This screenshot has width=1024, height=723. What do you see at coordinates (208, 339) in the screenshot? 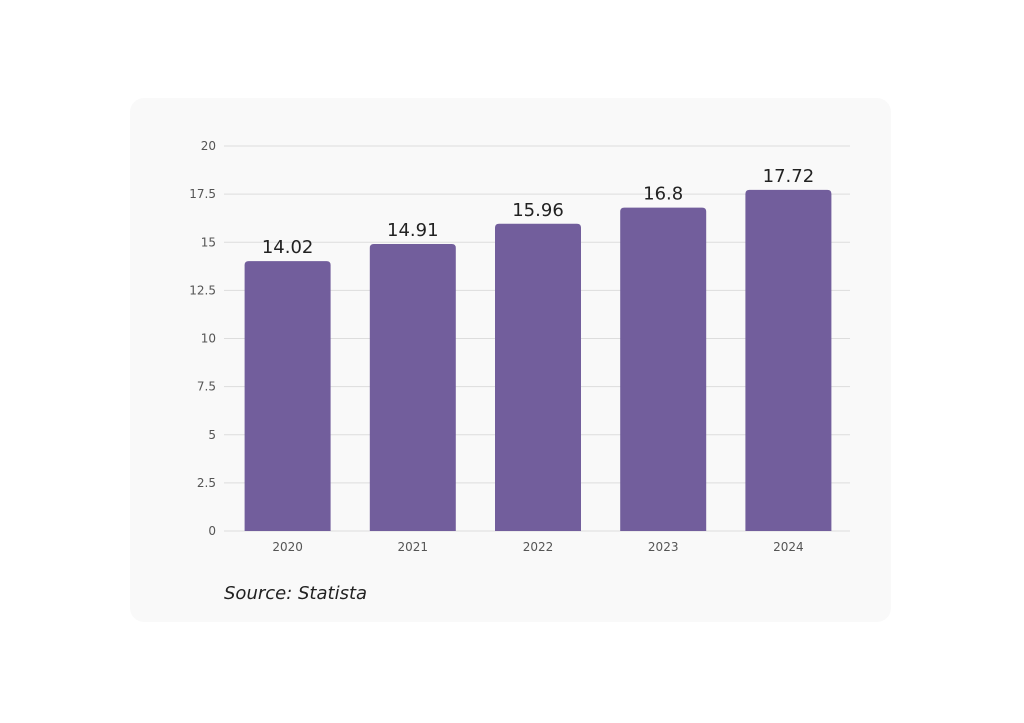
I see `y-tick-label: 10` at bounding box center [208, 339].